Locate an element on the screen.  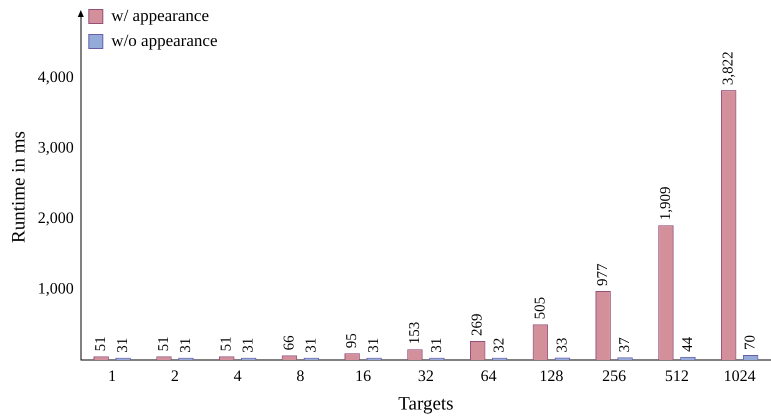
y-tick-label: 3,000 is located at coordinates (56, 147).